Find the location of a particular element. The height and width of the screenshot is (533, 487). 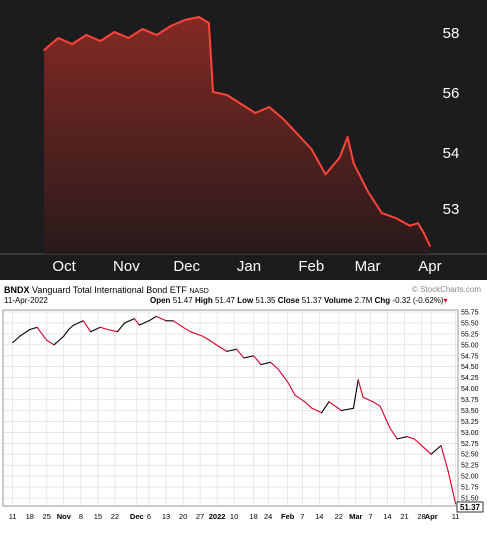

price-tick-label: 55.00 is located at coordinates (470, 345).